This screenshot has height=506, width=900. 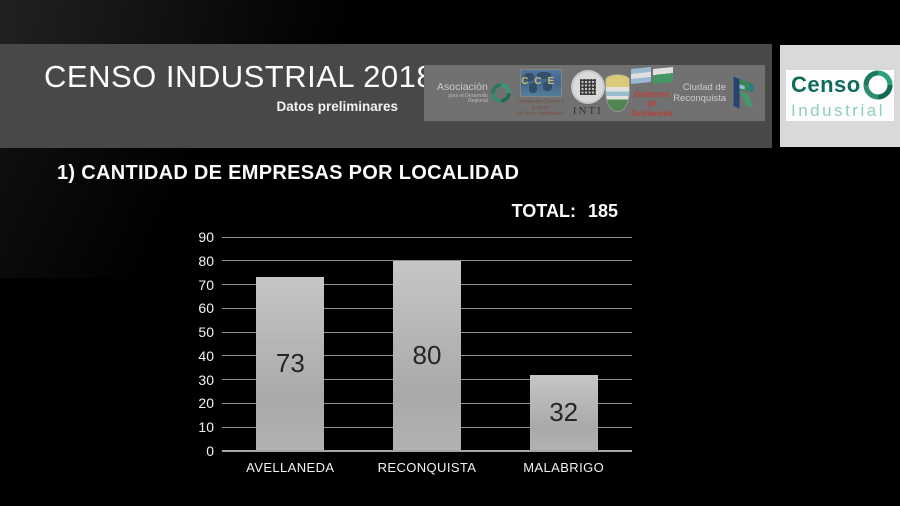 I want to click on gobierno-avellaneda-logo: Gobierno de Avellaneda, so click(x=651, y=92).